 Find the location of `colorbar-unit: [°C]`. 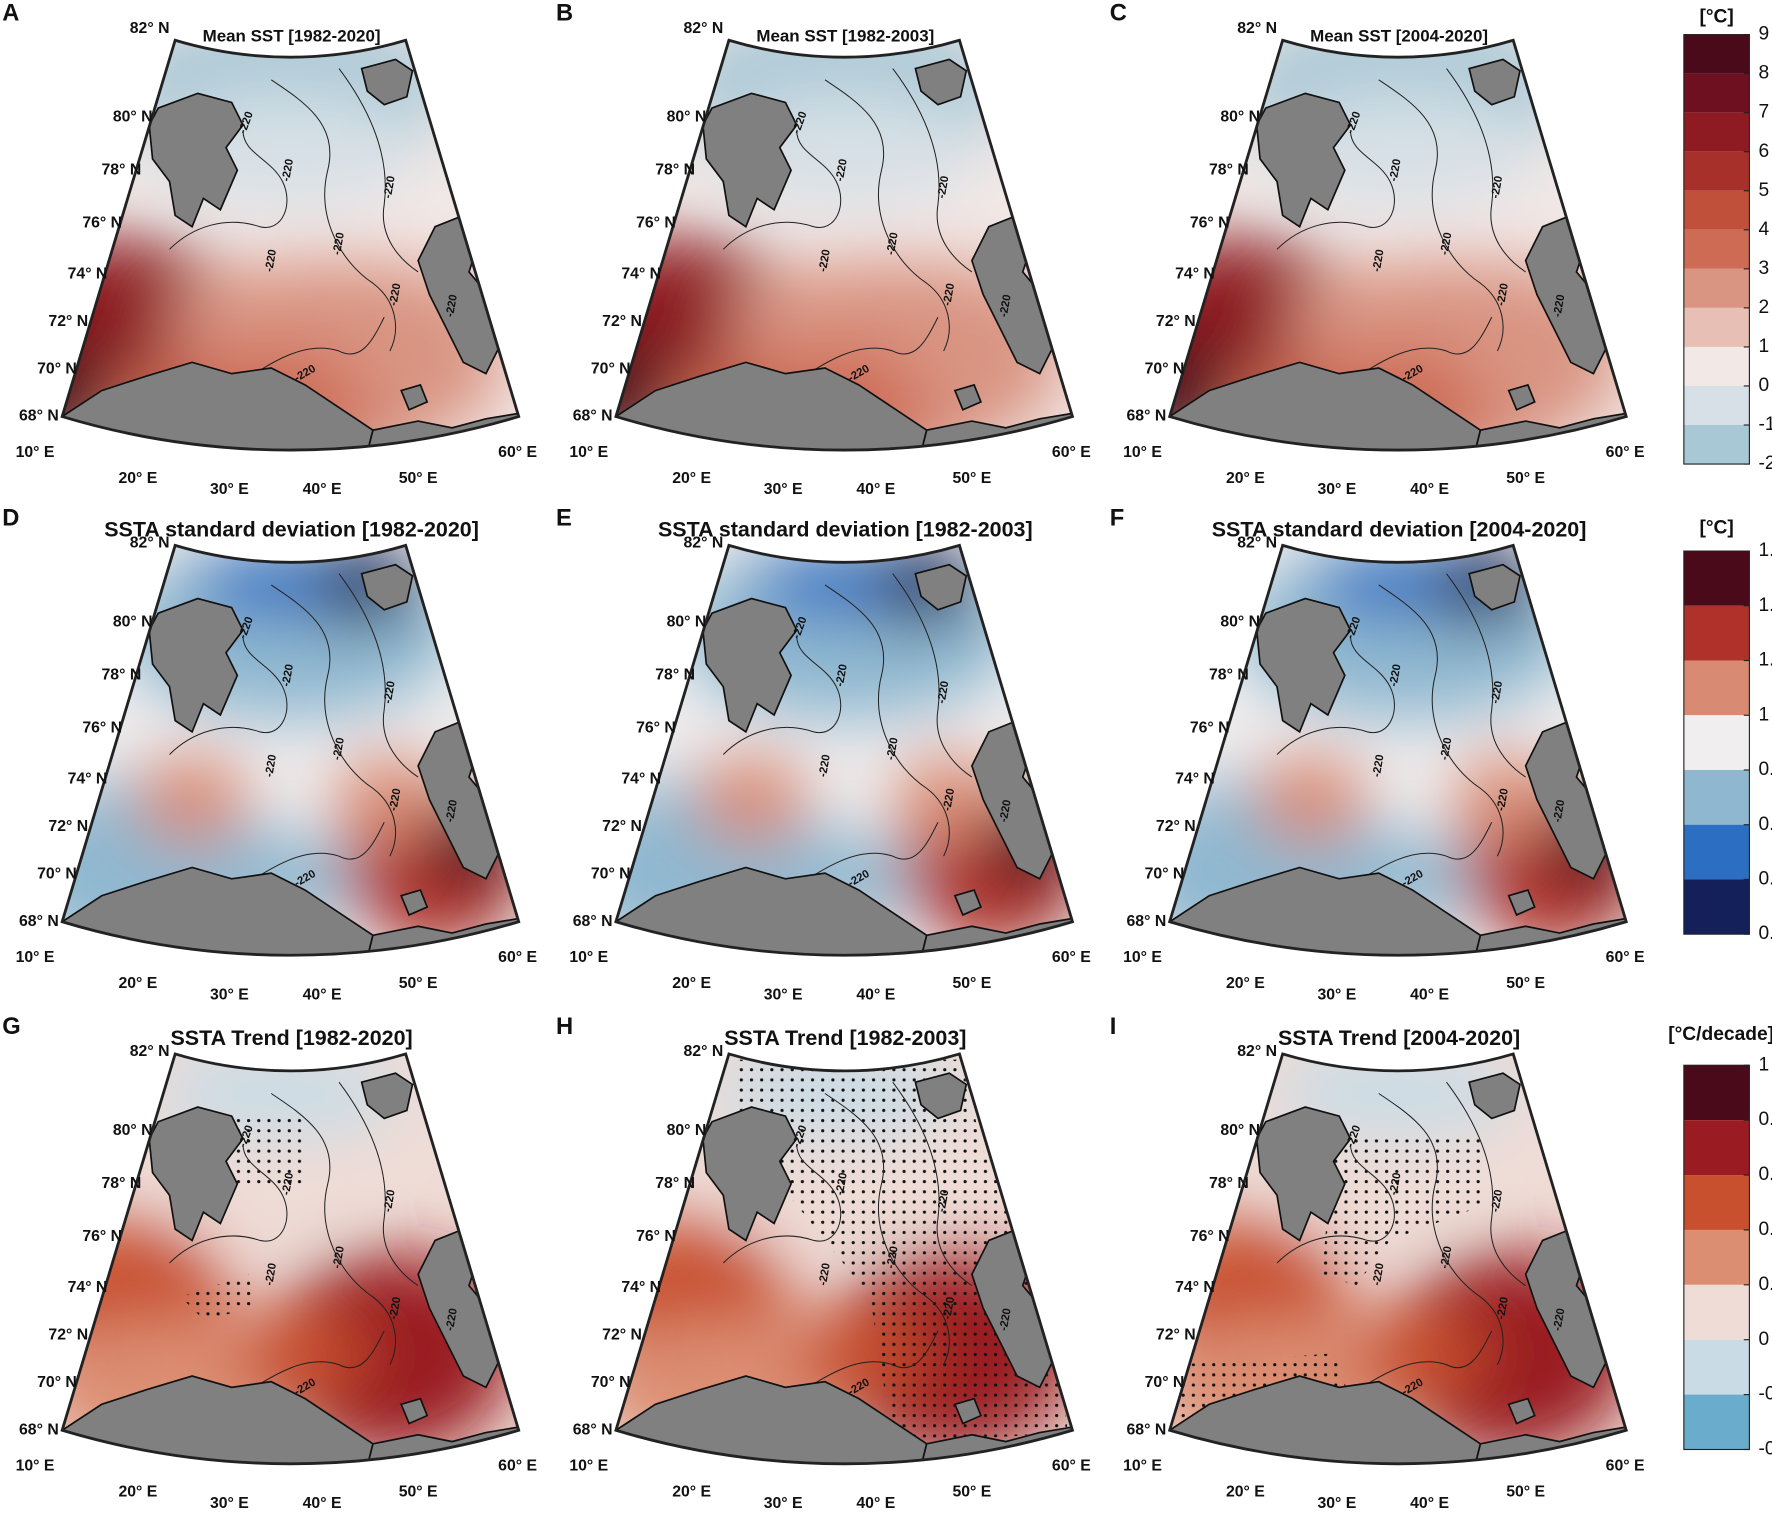

colorbar-unit: [°C] is located at coordinates (1716, 17).